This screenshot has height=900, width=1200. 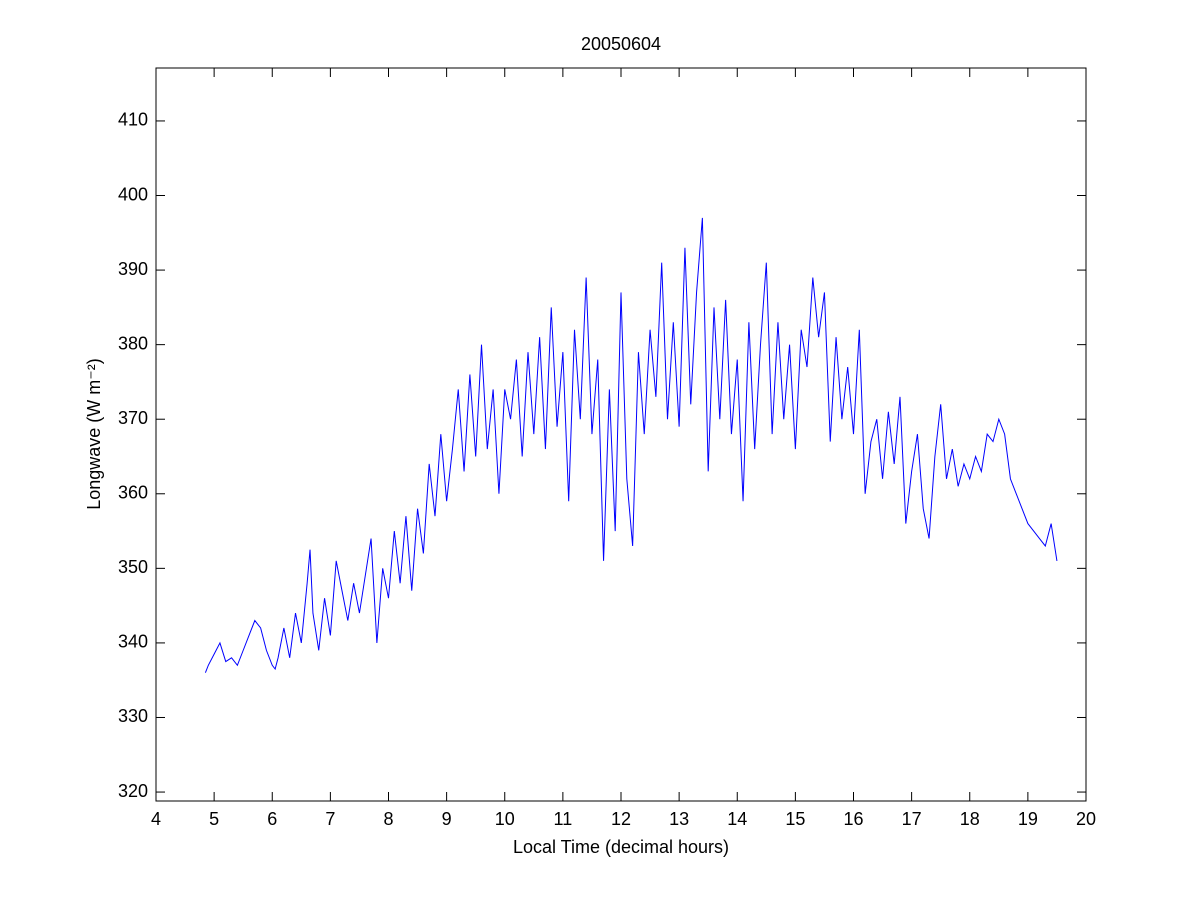 What do you see at coordinates (621, 819) in the screenshot?
I see `x-tick-label: 12` at bounding box center [621, 819].